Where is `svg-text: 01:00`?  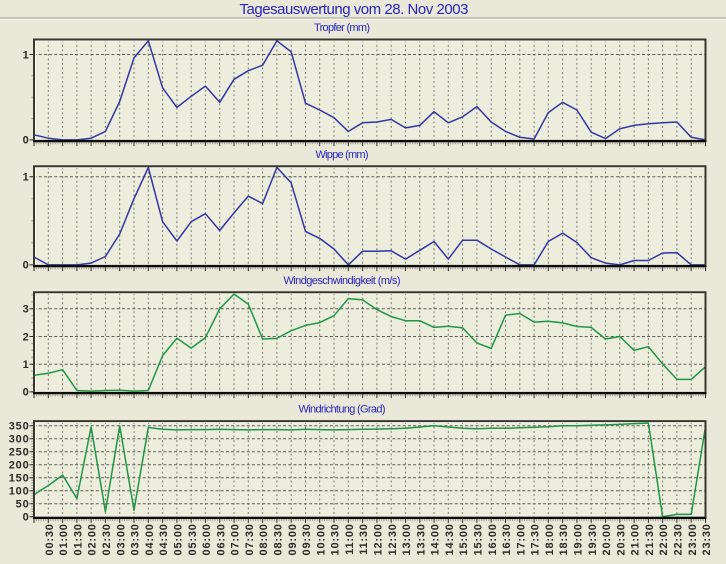 svg-text: 01:00 is located at coordinates (64, 539).